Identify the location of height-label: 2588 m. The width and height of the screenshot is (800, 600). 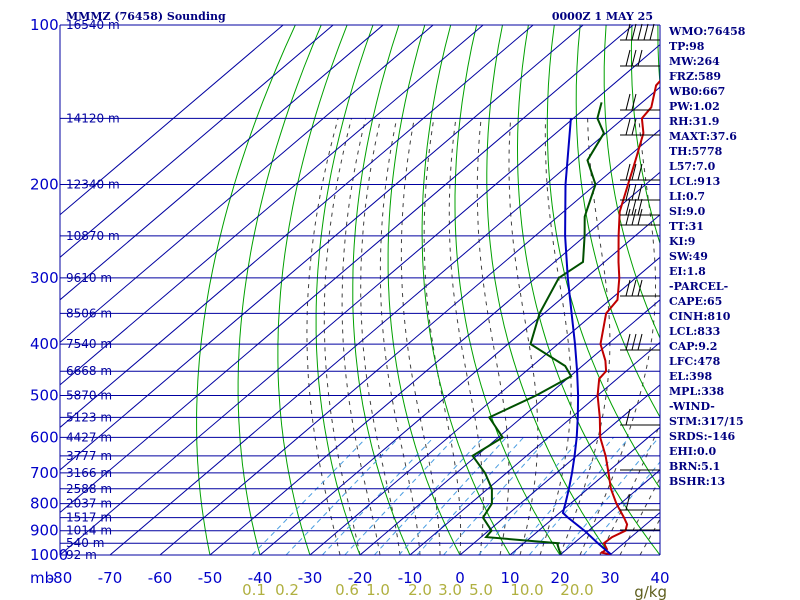
(89, 489).